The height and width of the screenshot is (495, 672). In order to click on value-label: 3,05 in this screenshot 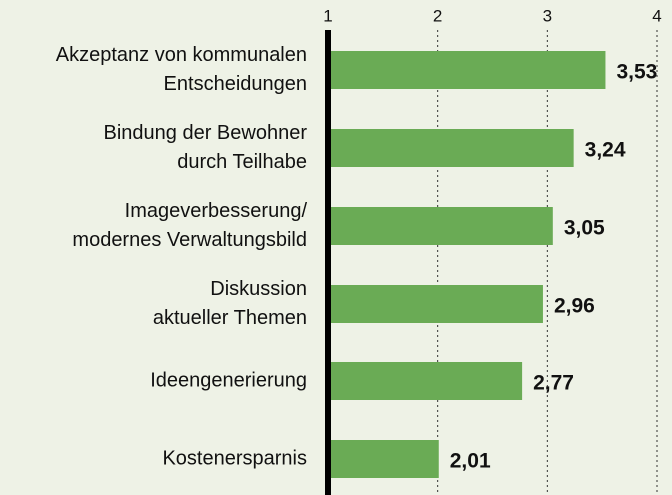, I will do `click(584, 228)`.